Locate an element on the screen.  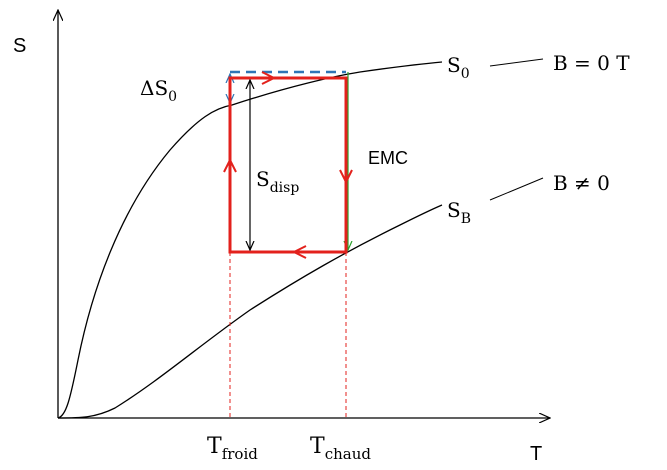
delta-s0-label: ΔS0 is located at coordinates (158, 90).